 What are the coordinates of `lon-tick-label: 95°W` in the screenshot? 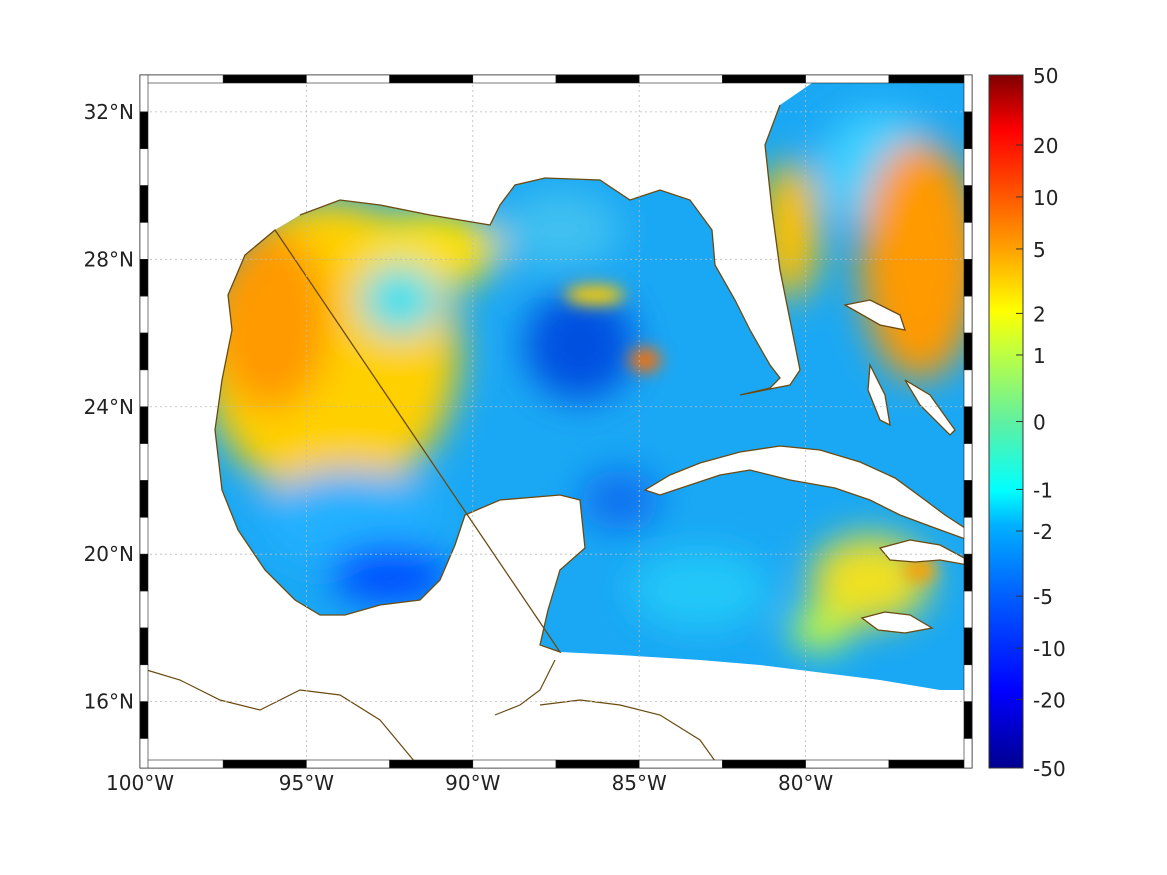 It's located at (306, 783).